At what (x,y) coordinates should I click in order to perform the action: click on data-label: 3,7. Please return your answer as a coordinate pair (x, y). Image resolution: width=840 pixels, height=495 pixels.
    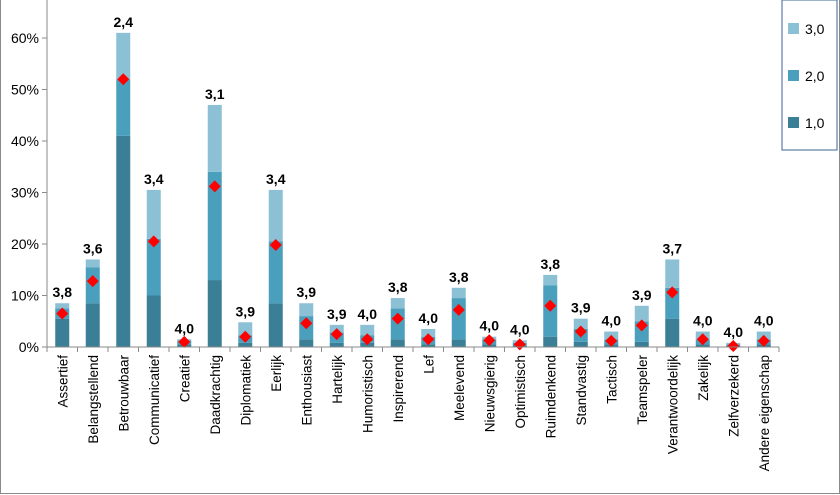
    Looking at the image, I should click on (673, 248).